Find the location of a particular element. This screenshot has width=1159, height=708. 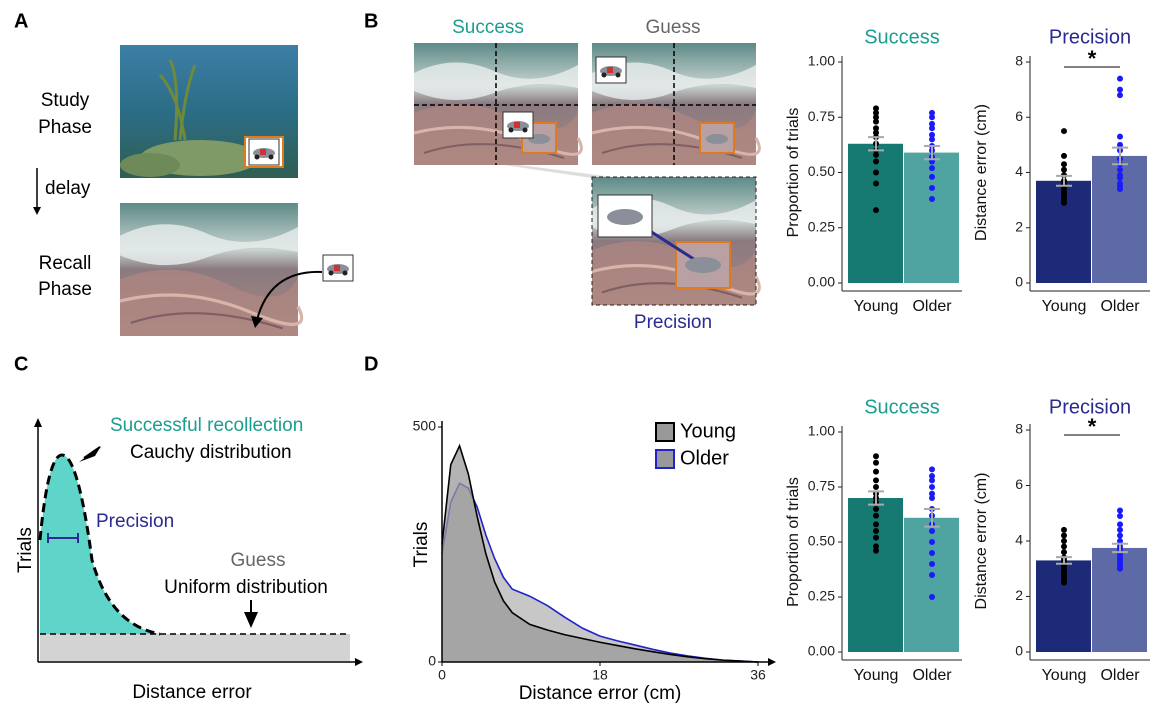

delay-label: delay is located at coordinates (68, 188).